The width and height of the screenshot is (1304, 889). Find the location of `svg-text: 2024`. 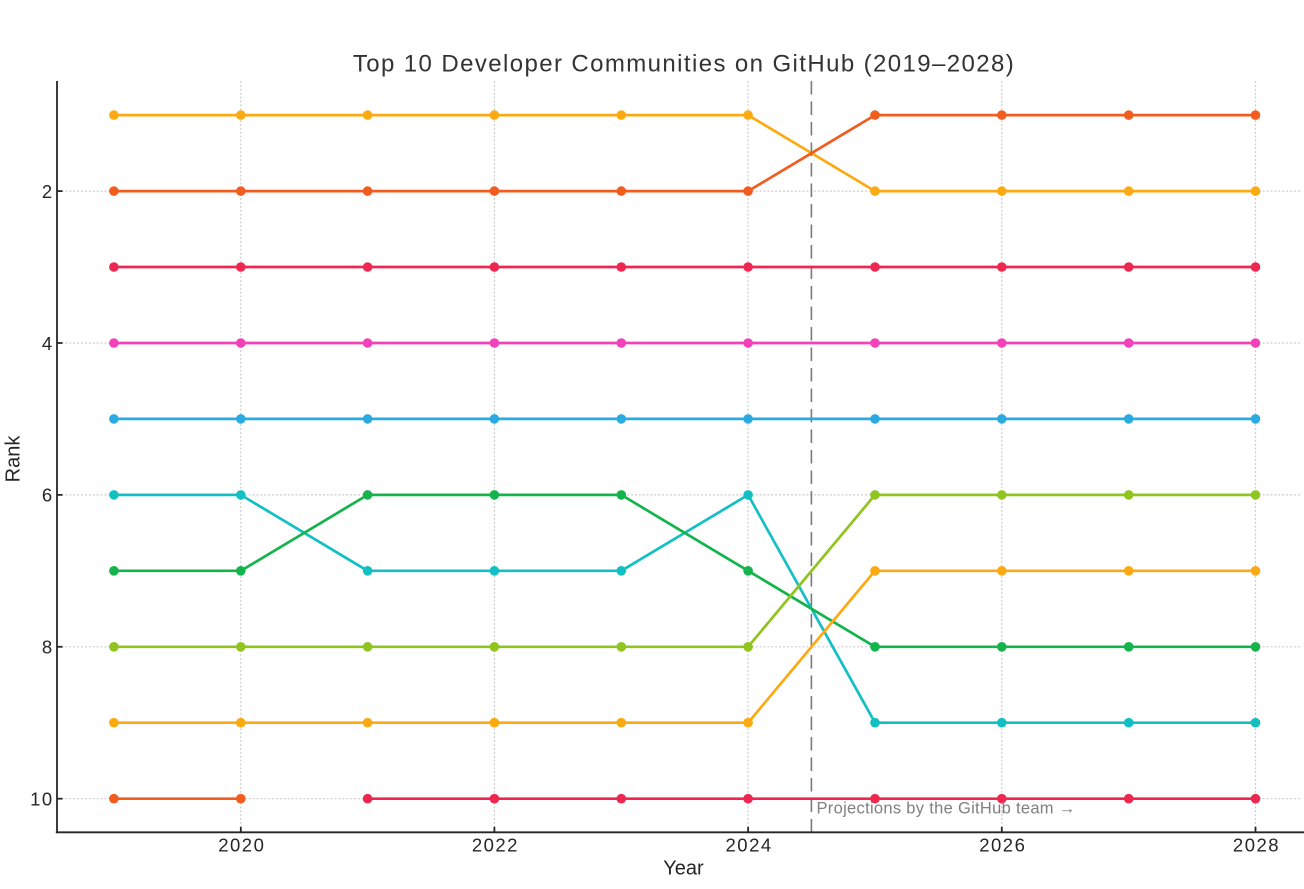

svg-text: 2024 is located at coordinates (749, 845).